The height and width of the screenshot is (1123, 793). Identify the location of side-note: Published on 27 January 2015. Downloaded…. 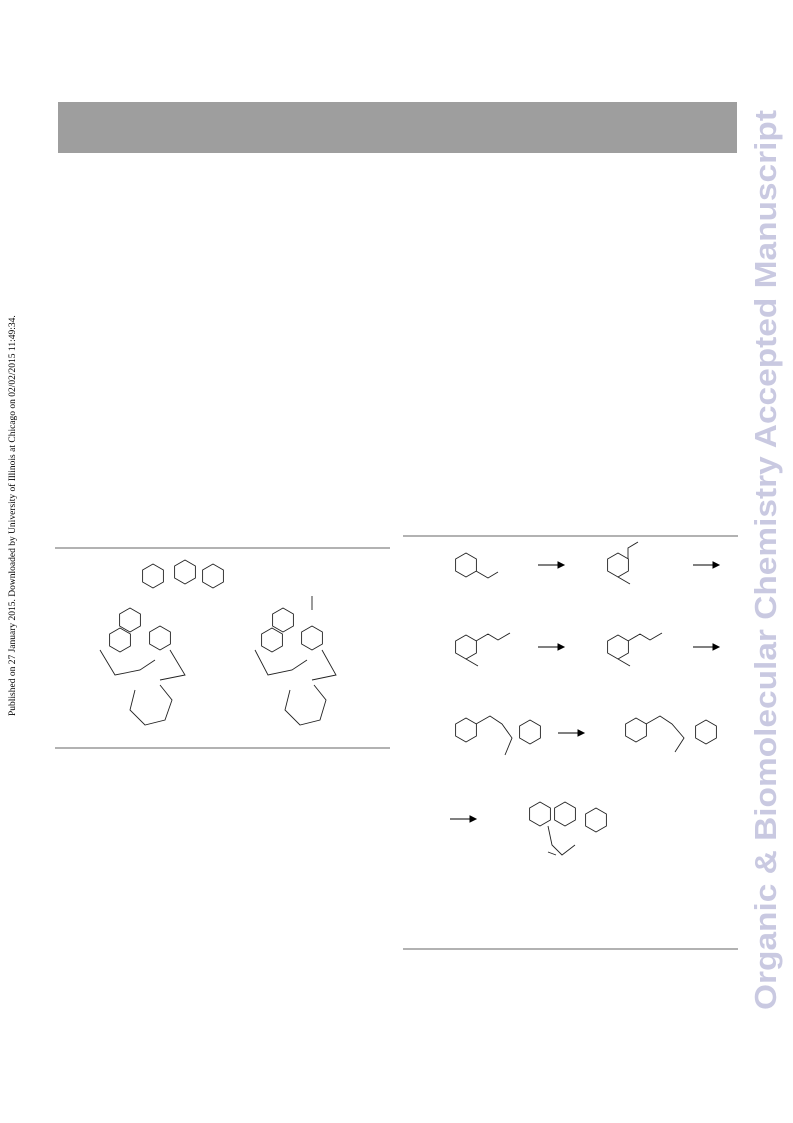
(12, 515).